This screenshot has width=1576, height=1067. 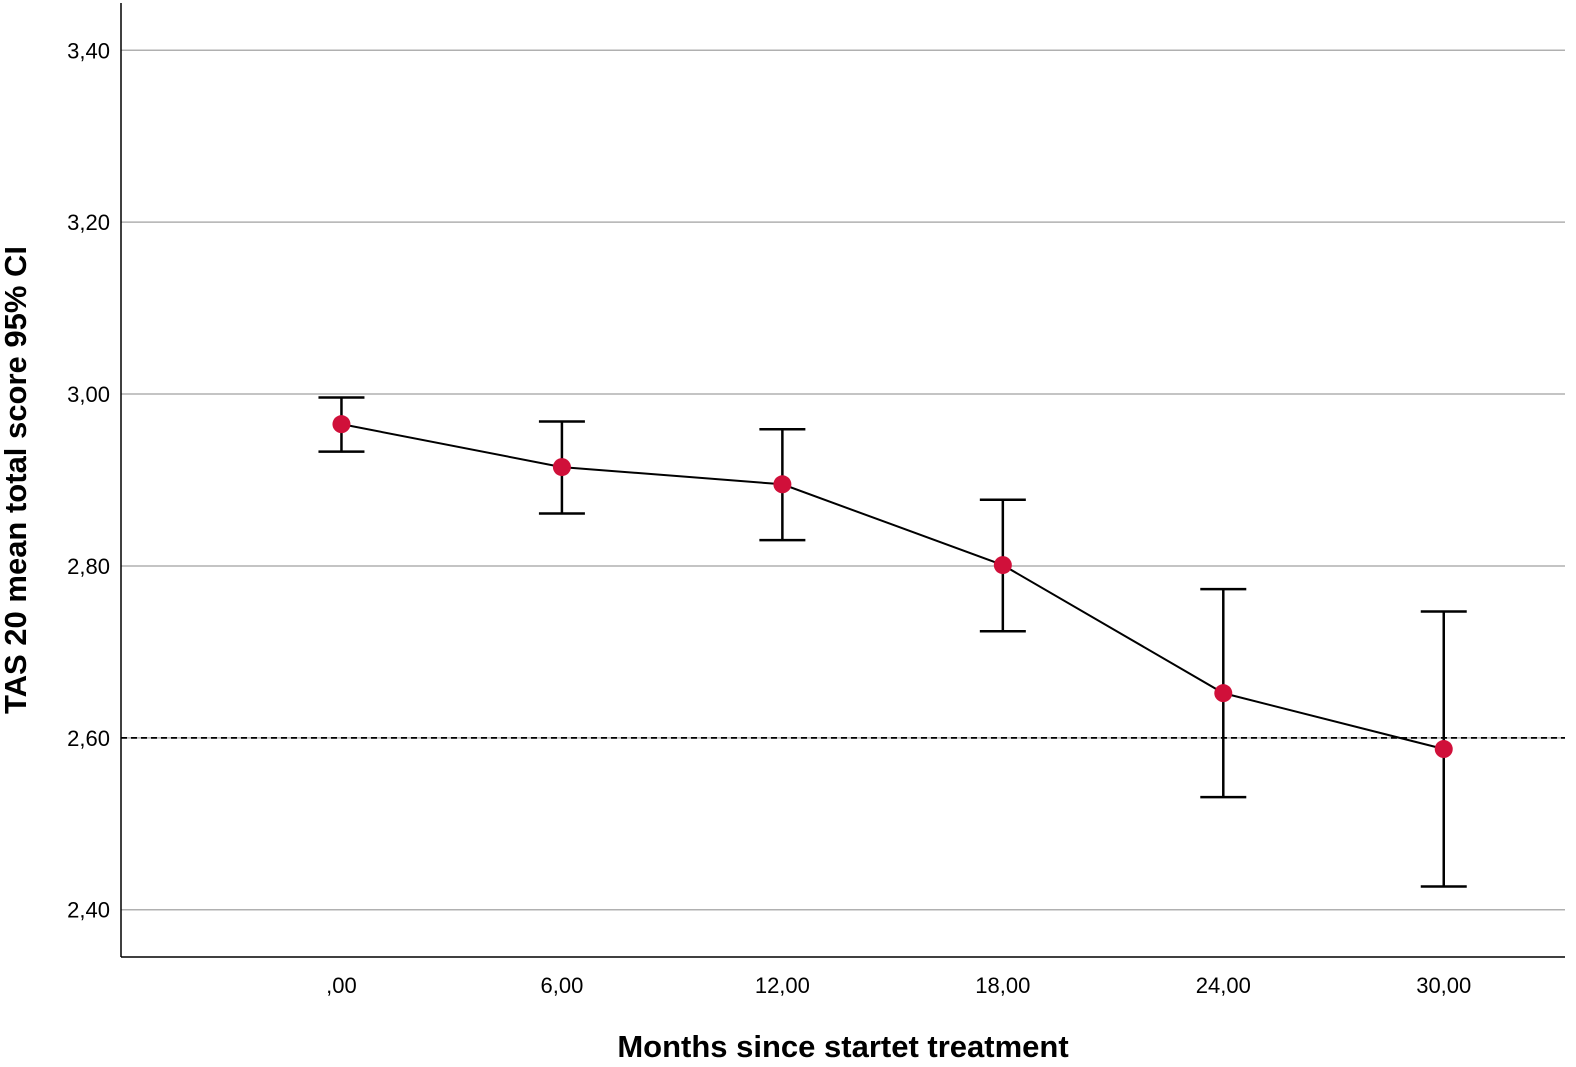 I want to click on y-tick-label: 3,40, so click(x=88, y=50).